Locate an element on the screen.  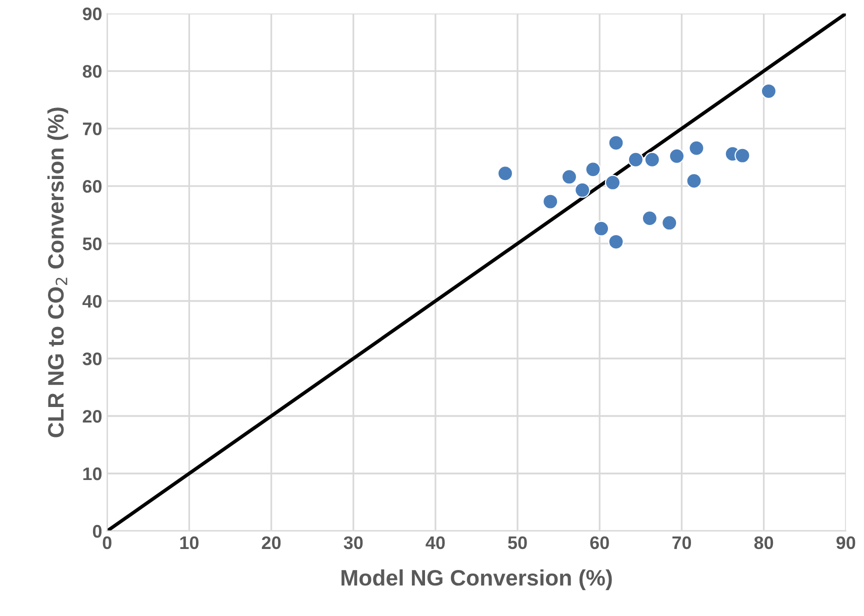
y-tick-label: 30 is located at coordinates (92, 359).